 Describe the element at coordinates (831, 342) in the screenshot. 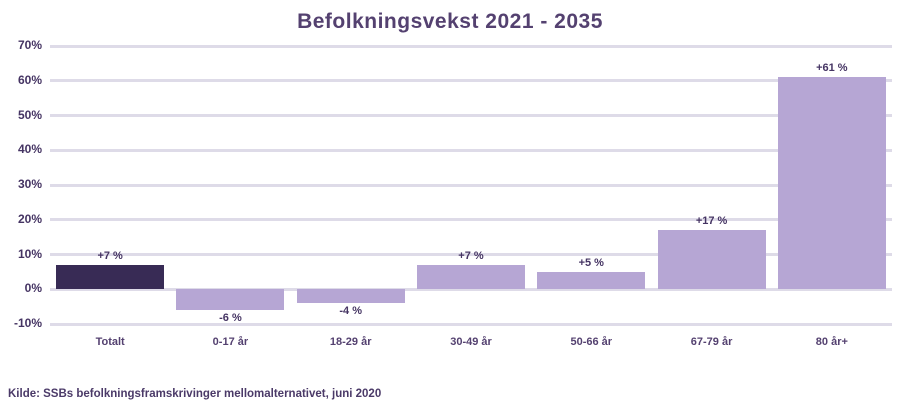

I see `x-axis-label: 80 år+` at that location.